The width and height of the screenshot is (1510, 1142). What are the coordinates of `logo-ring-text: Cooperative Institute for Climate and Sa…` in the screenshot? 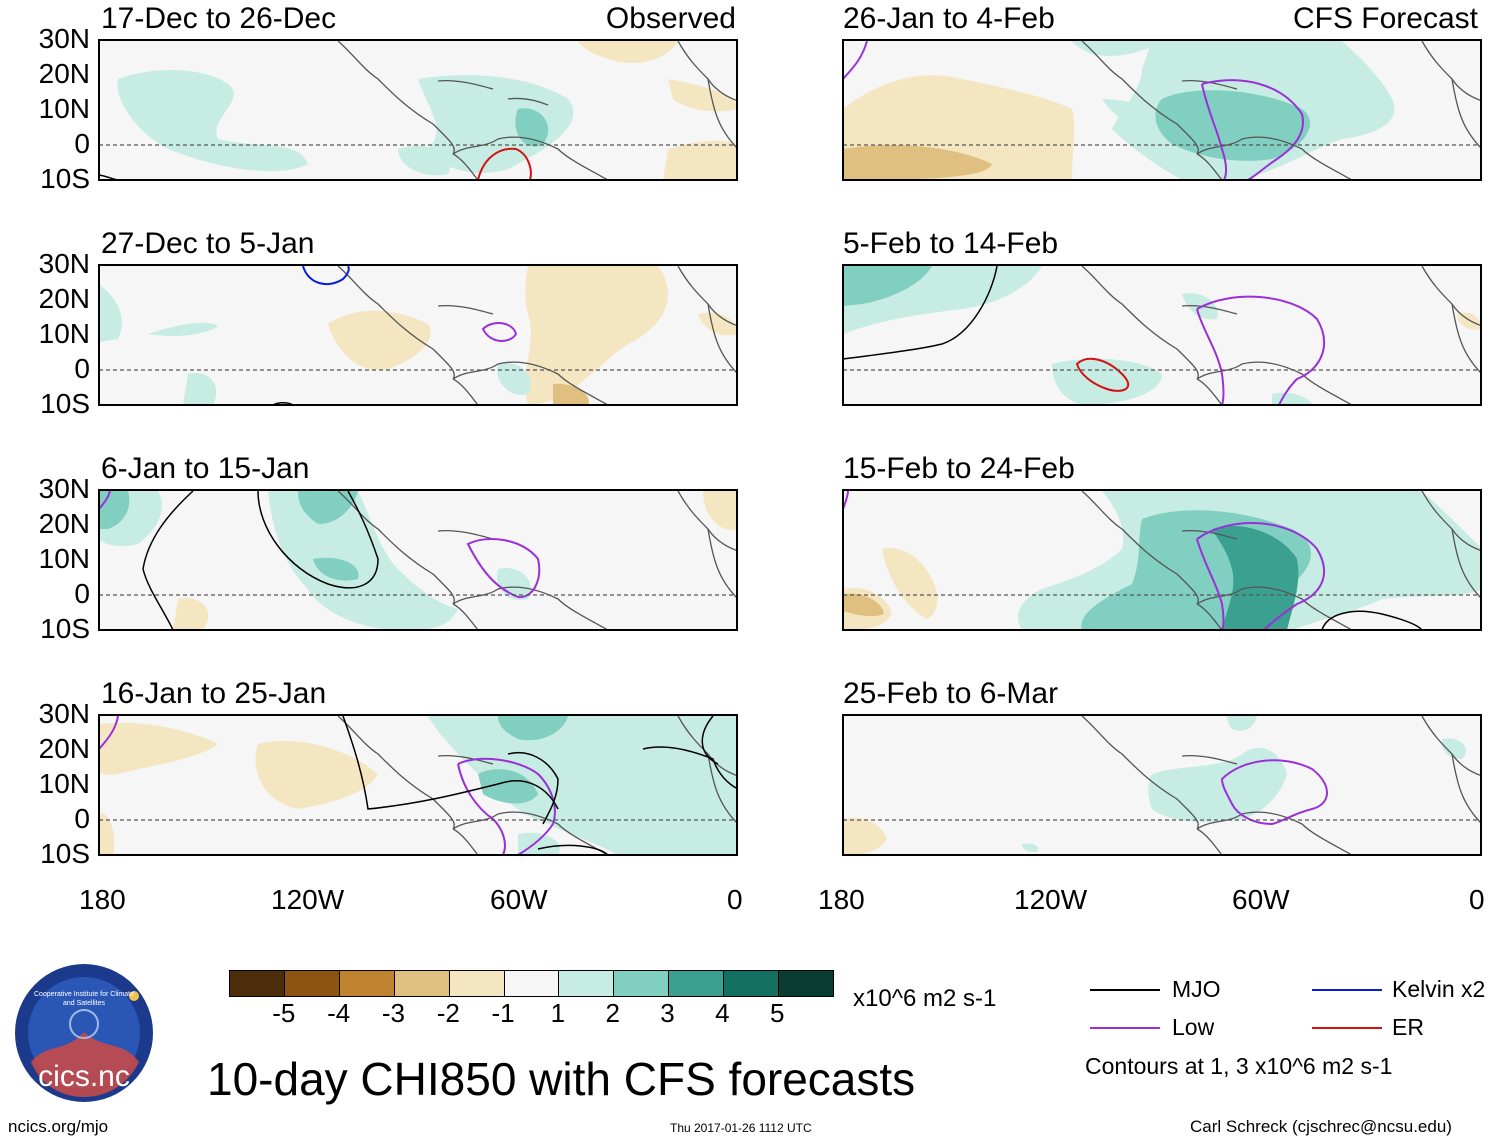 It's located at (84, 999).